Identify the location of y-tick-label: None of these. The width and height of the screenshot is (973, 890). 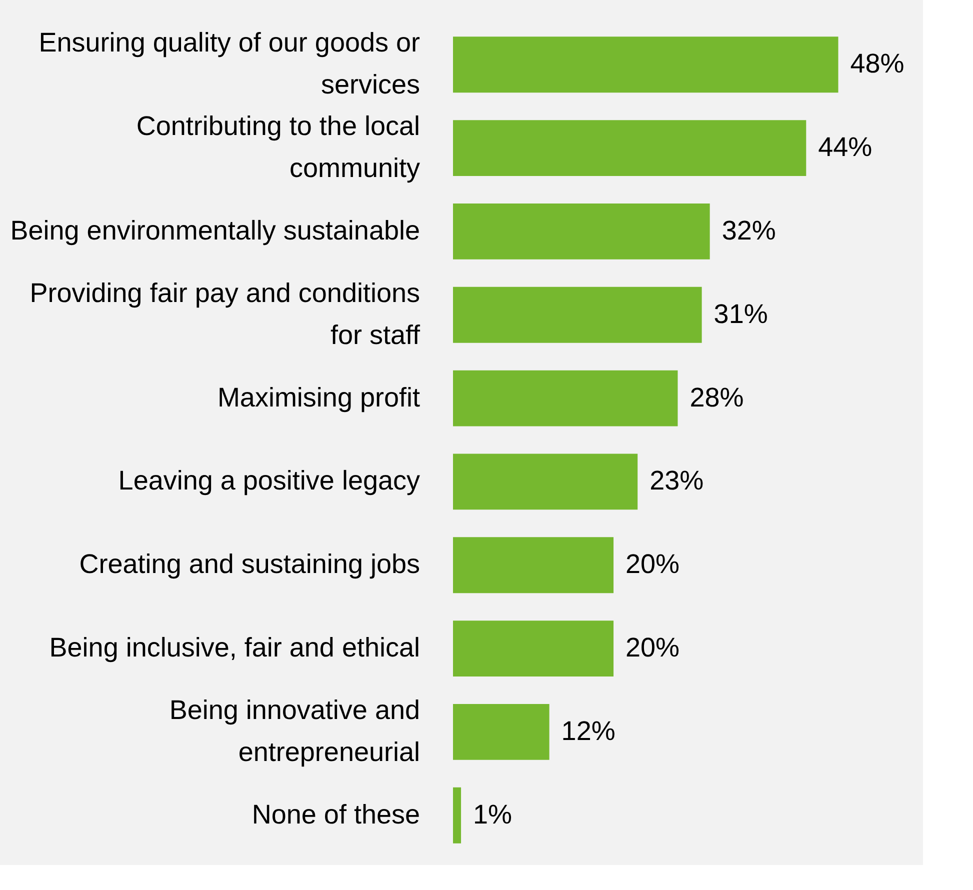
(336, 814).